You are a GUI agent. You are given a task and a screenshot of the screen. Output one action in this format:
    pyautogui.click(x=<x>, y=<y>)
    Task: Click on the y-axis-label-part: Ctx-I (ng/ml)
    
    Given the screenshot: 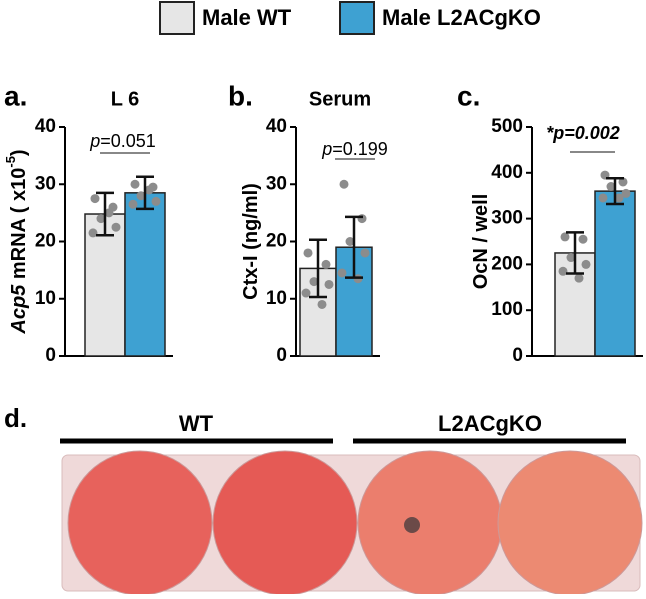 What is the action you would take?
    pyautogui.click(x=251, y=241)
    